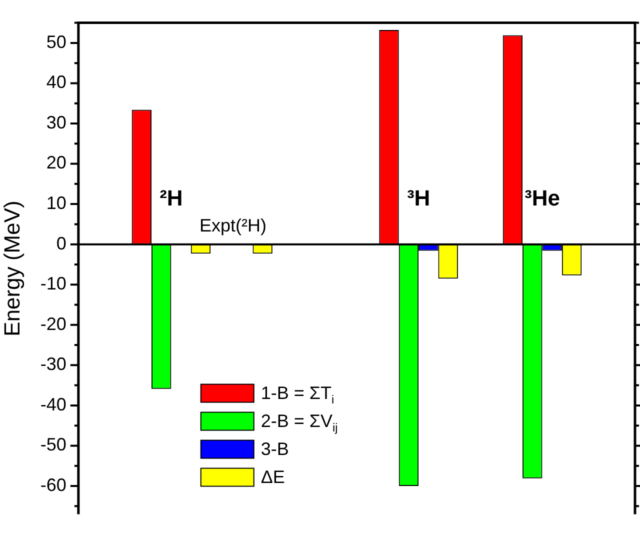 This screenshot has height=537, width=640. What do you see at coordinates (12, 268) in the screenshot?
I see `y-axis-title: Energy (MeV)` at bounding box center [12, 268].